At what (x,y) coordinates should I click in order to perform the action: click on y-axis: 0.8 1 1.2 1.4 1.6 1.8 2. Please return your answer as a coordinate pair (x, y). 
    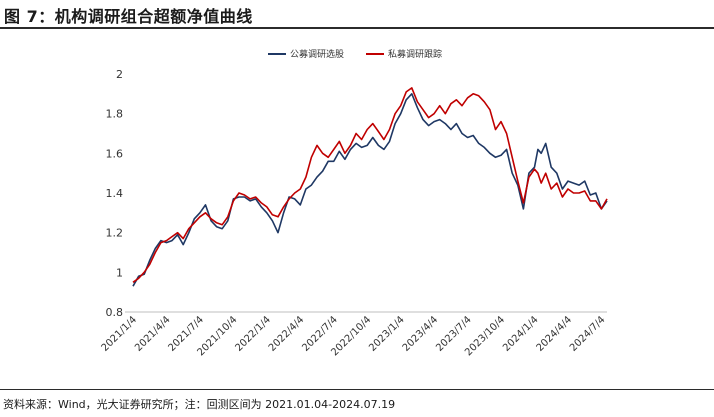
    Looking at the image, I should click on (115, 193).